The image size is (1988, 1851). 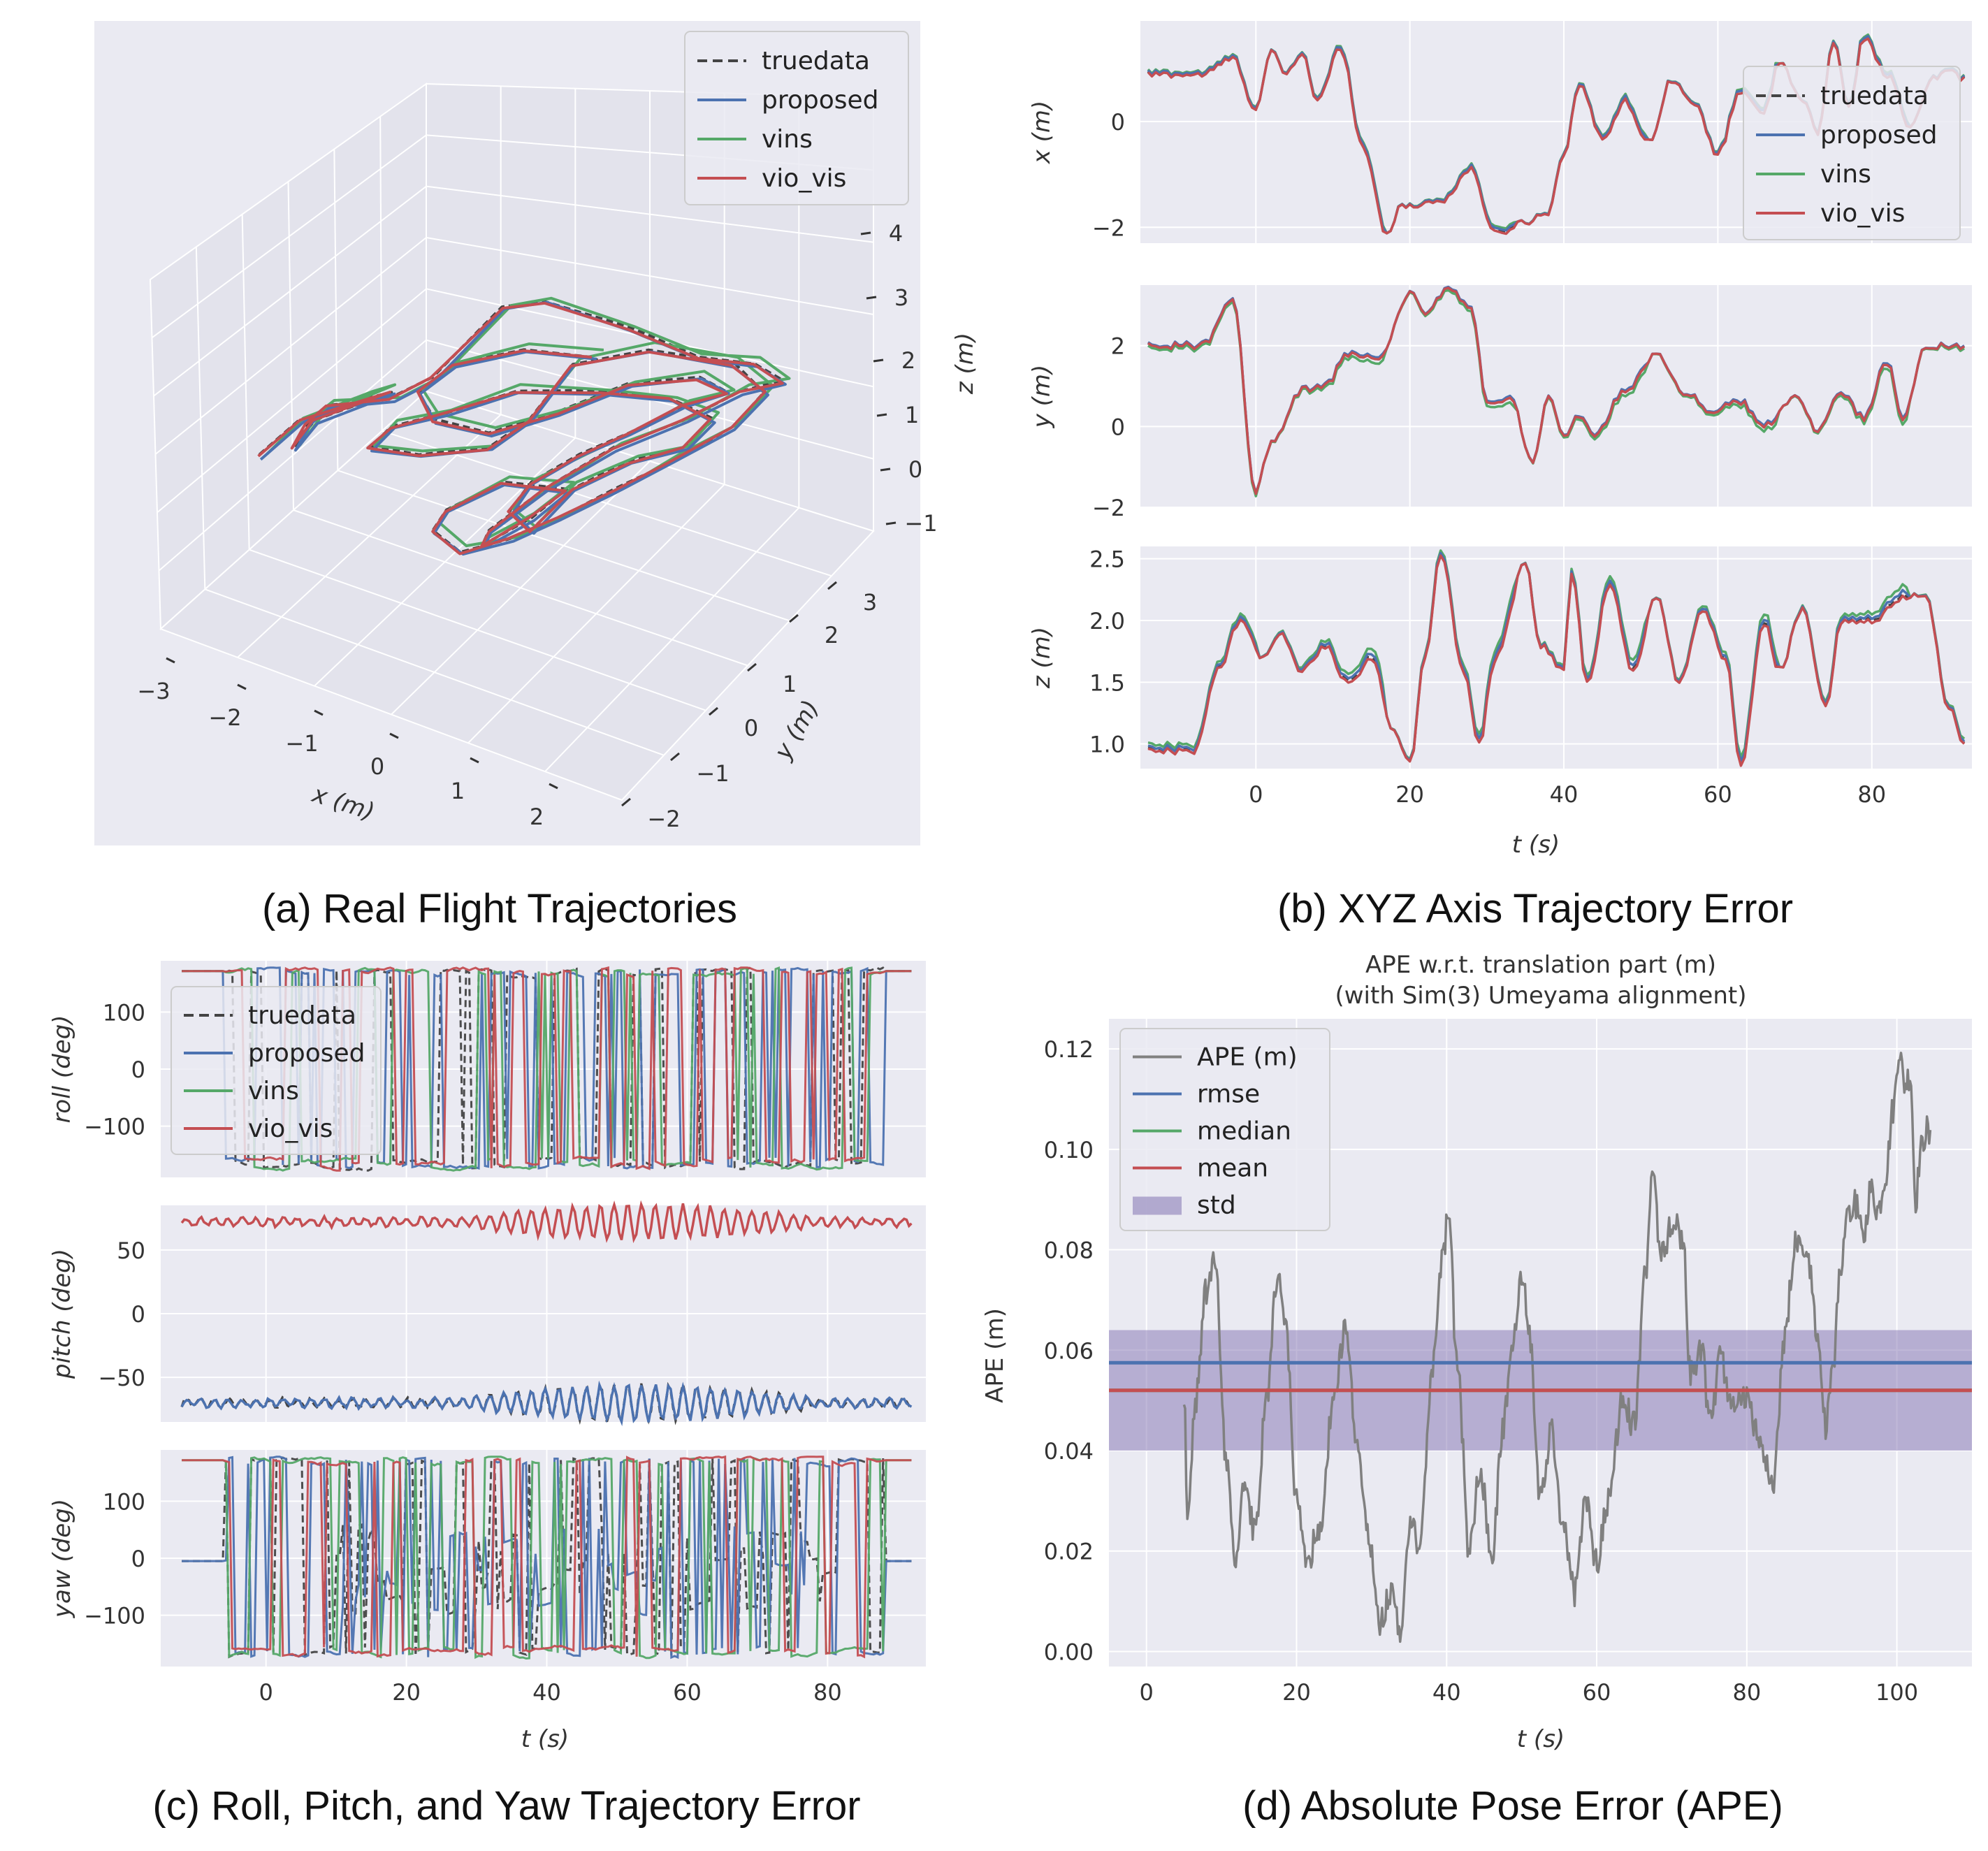 What do you see at coordinates (1108, 228) in the screenshot?
I see `chart-b-panel-0-ytick-label: −2` at bounding box center [1108, 228].